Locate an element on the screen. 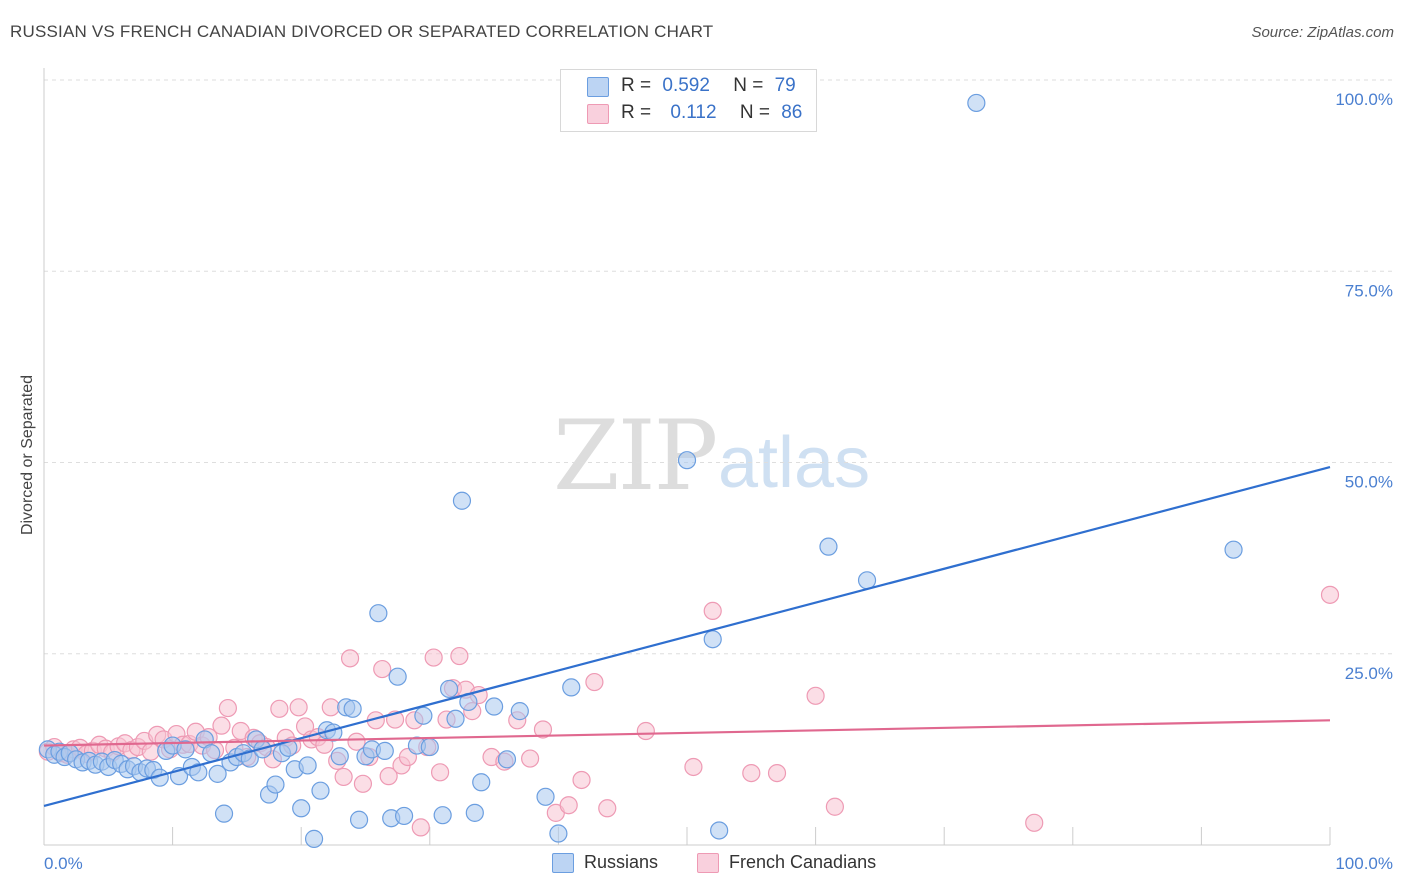 The height and width of the screenshot is (892, 1406). french-legend-label: French Canadians is located at coordinates (803, 862).